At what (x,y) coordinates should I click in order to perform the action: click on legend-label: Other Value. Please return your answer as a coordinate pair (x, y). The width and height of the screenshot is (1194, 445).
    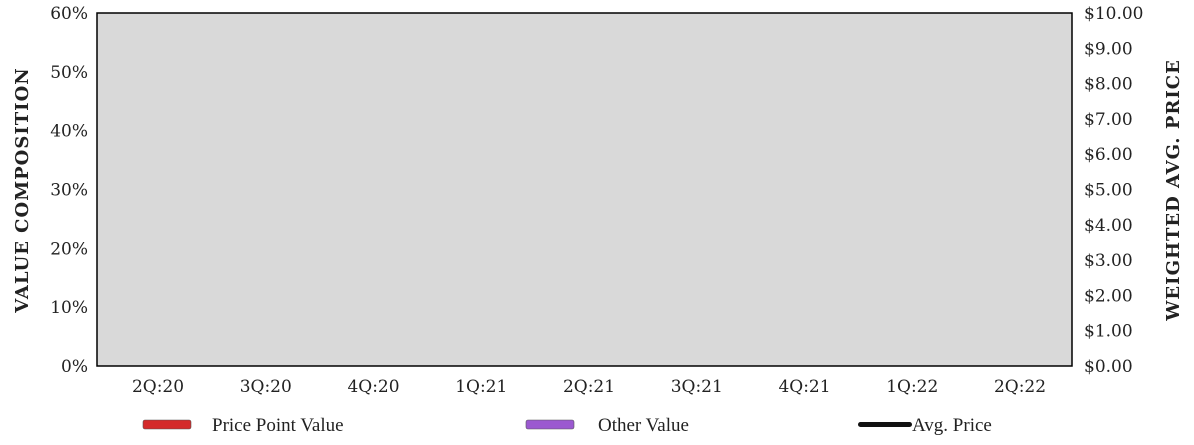
    Looking at the image, I should click on (643, 425).